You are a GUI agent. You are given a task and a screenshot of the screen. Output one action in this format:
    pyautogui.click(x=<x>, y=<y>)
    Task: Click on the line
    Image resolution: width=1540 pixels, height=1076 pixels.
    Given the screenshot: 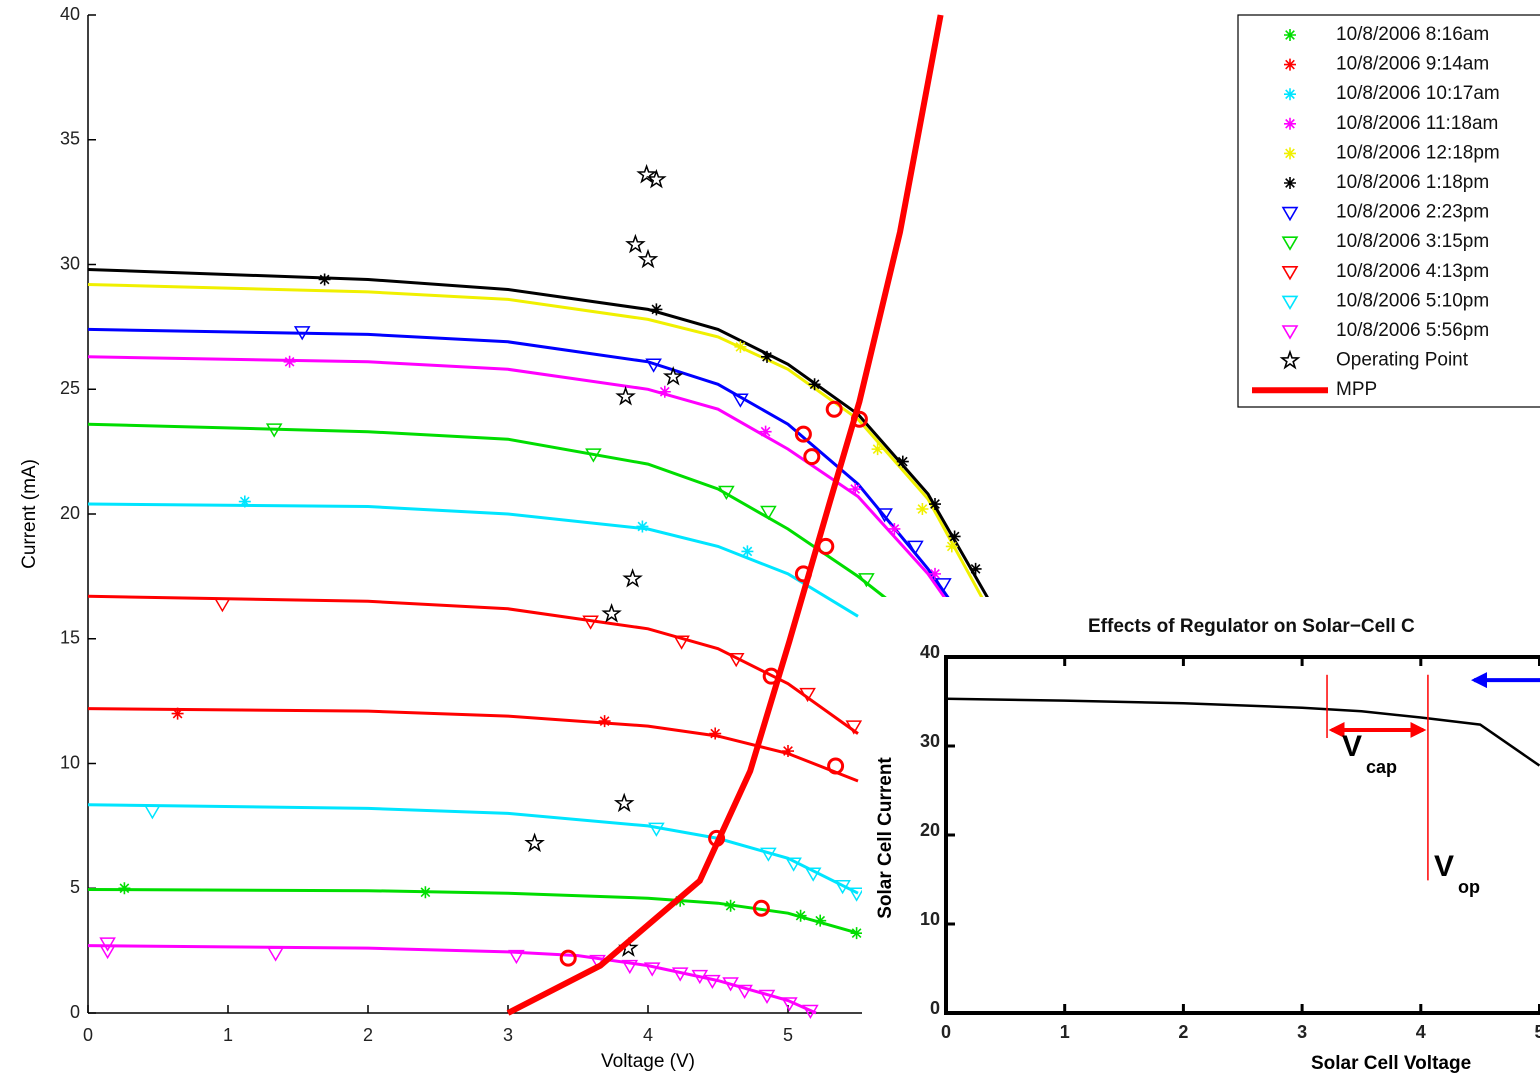 What is the action you would take?
    pyautogui.click(x=1242, y=732)
    